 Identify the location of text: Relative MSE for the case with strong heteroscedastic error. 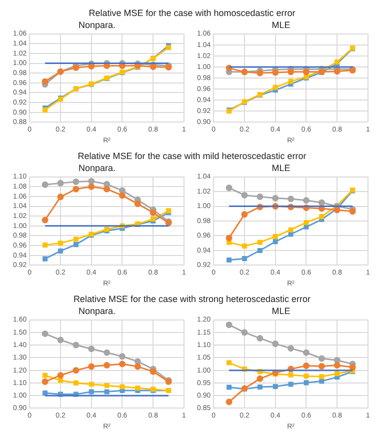
(192, 299).